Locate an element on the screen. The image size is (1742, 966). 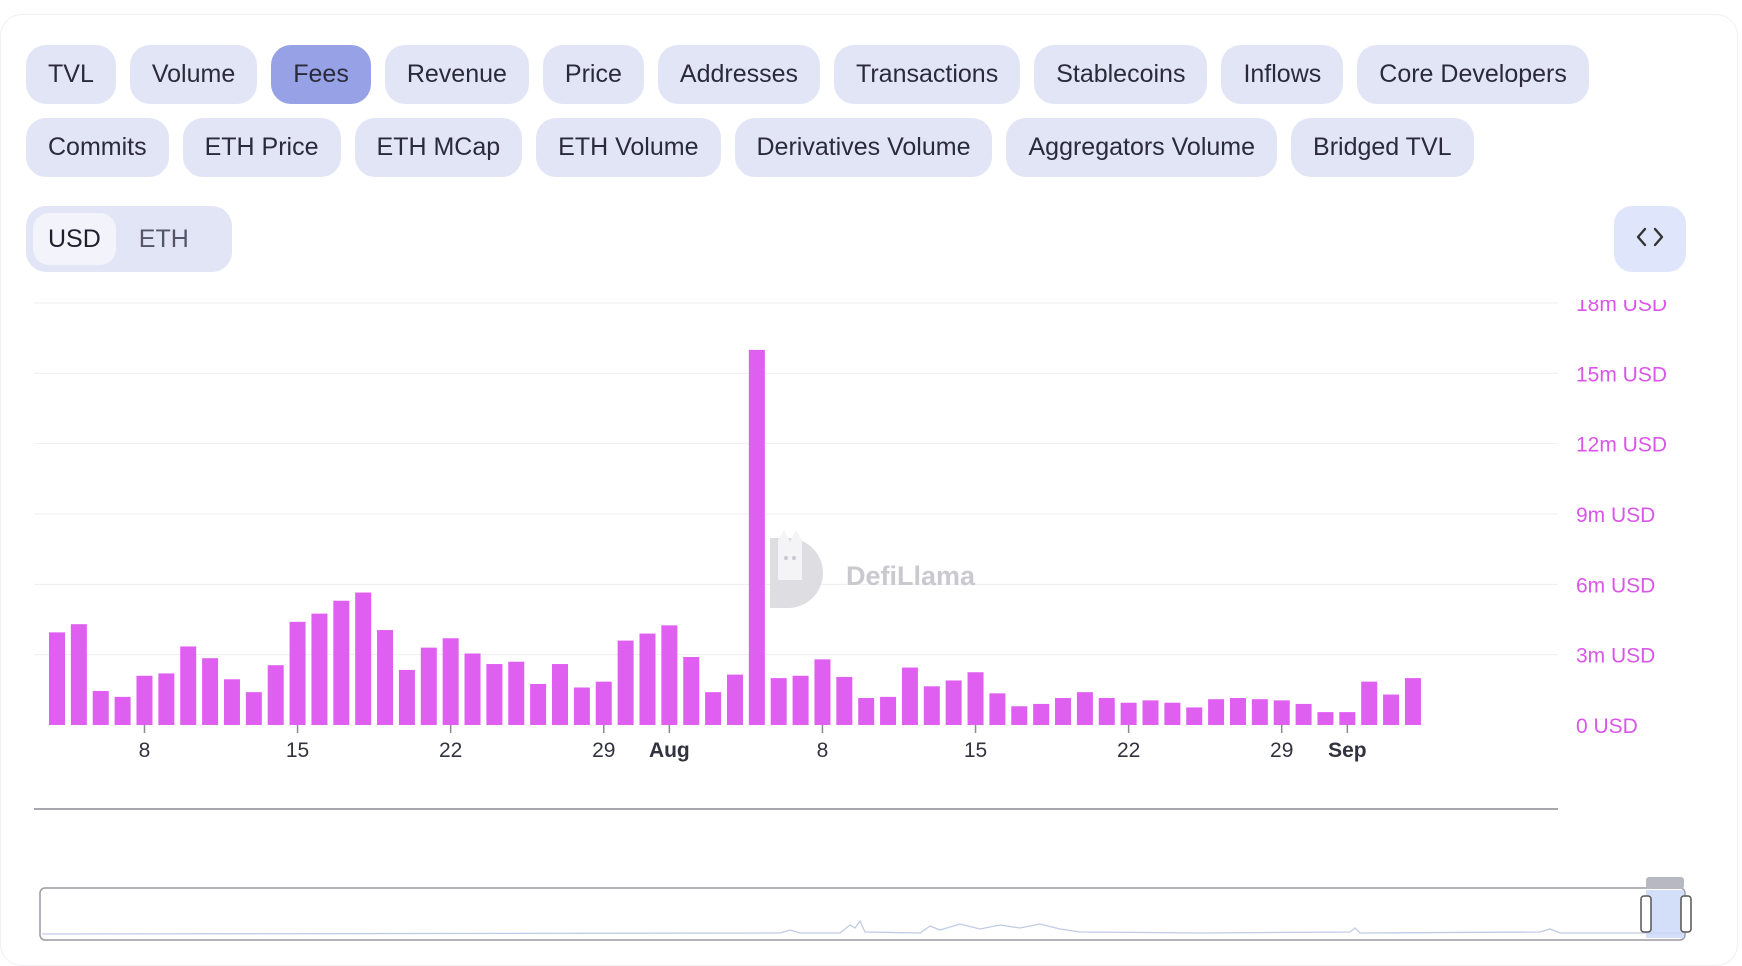
slider-left-handle is located at coordinates (1646, 914).